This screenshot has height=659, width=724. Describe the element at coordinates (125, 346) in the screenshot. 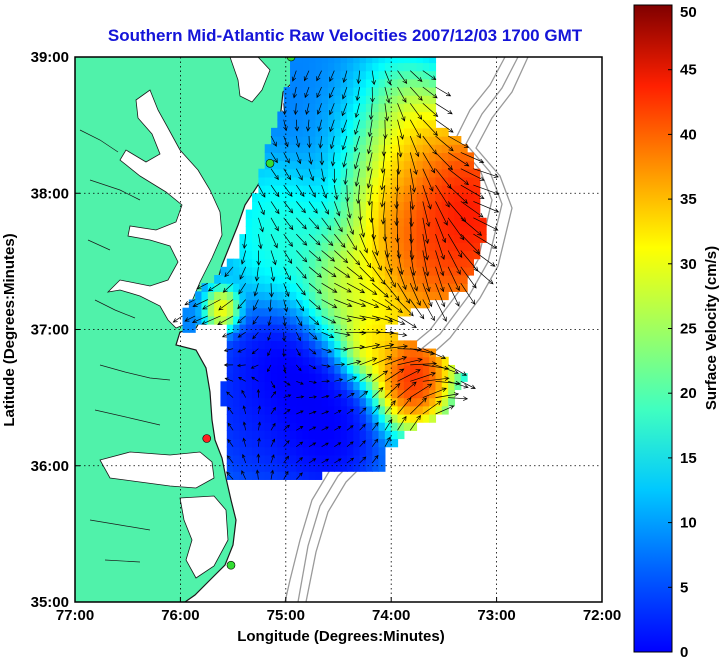

I see `river-lines` at that location.